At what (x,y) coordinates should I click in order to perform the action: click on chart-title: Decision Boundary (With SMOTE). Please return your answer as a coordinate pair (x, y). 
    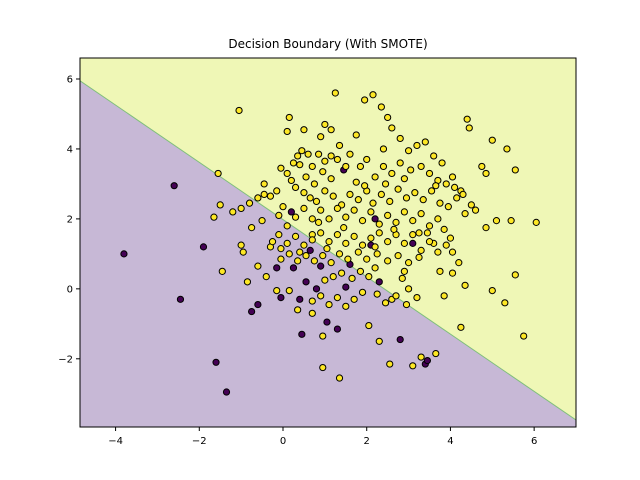
    Looking at the image, I should click on (327, 44).